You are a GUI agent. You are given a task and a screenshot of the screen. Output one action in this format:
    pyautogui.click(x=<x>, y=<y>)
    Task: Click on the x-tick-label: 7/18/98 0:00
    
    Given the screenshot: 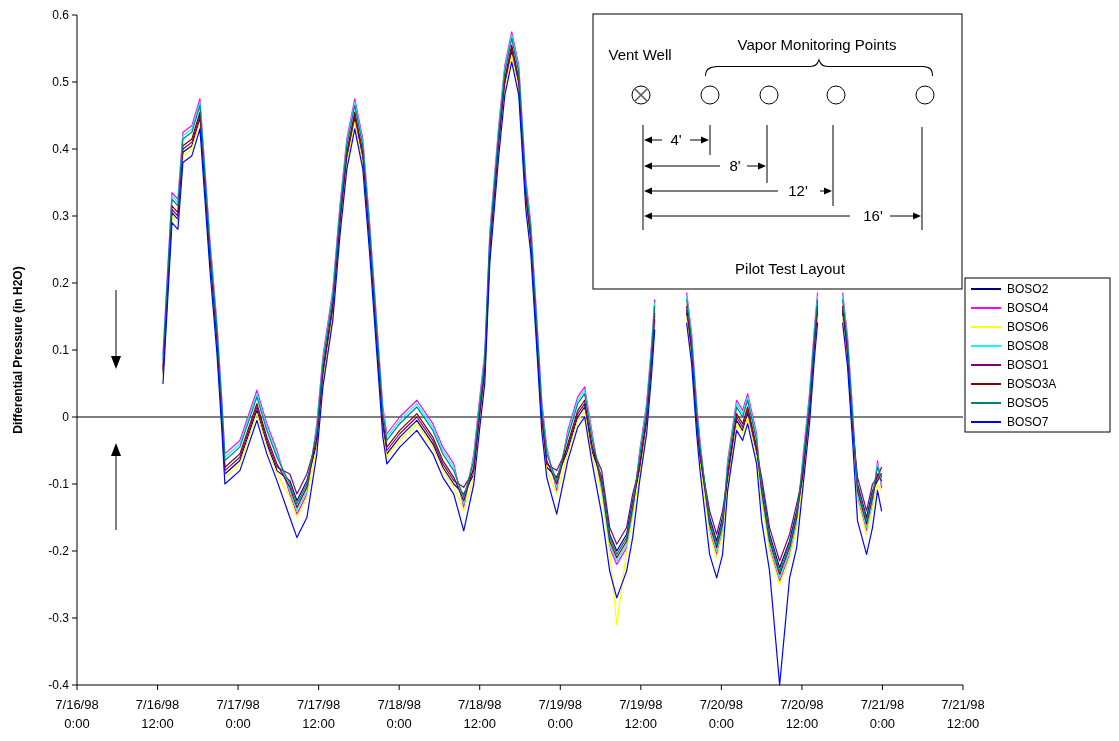 What is the action you would take?
    pyautogui.click(x=399, y=714)
    